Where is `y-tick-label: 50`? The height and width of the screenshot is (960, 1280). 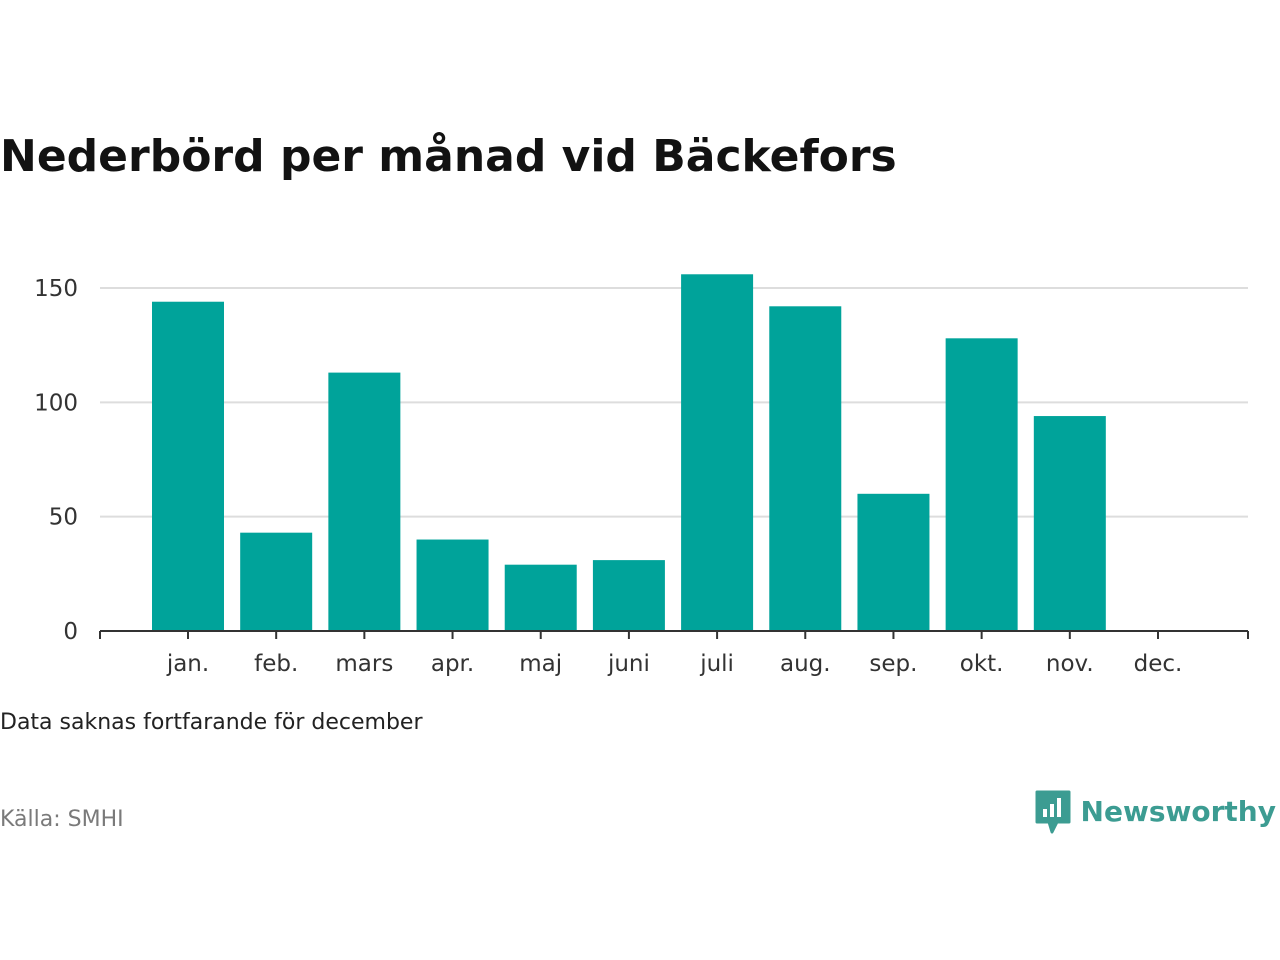 y-tick-label: 50 is located at coordinates (63, 518).